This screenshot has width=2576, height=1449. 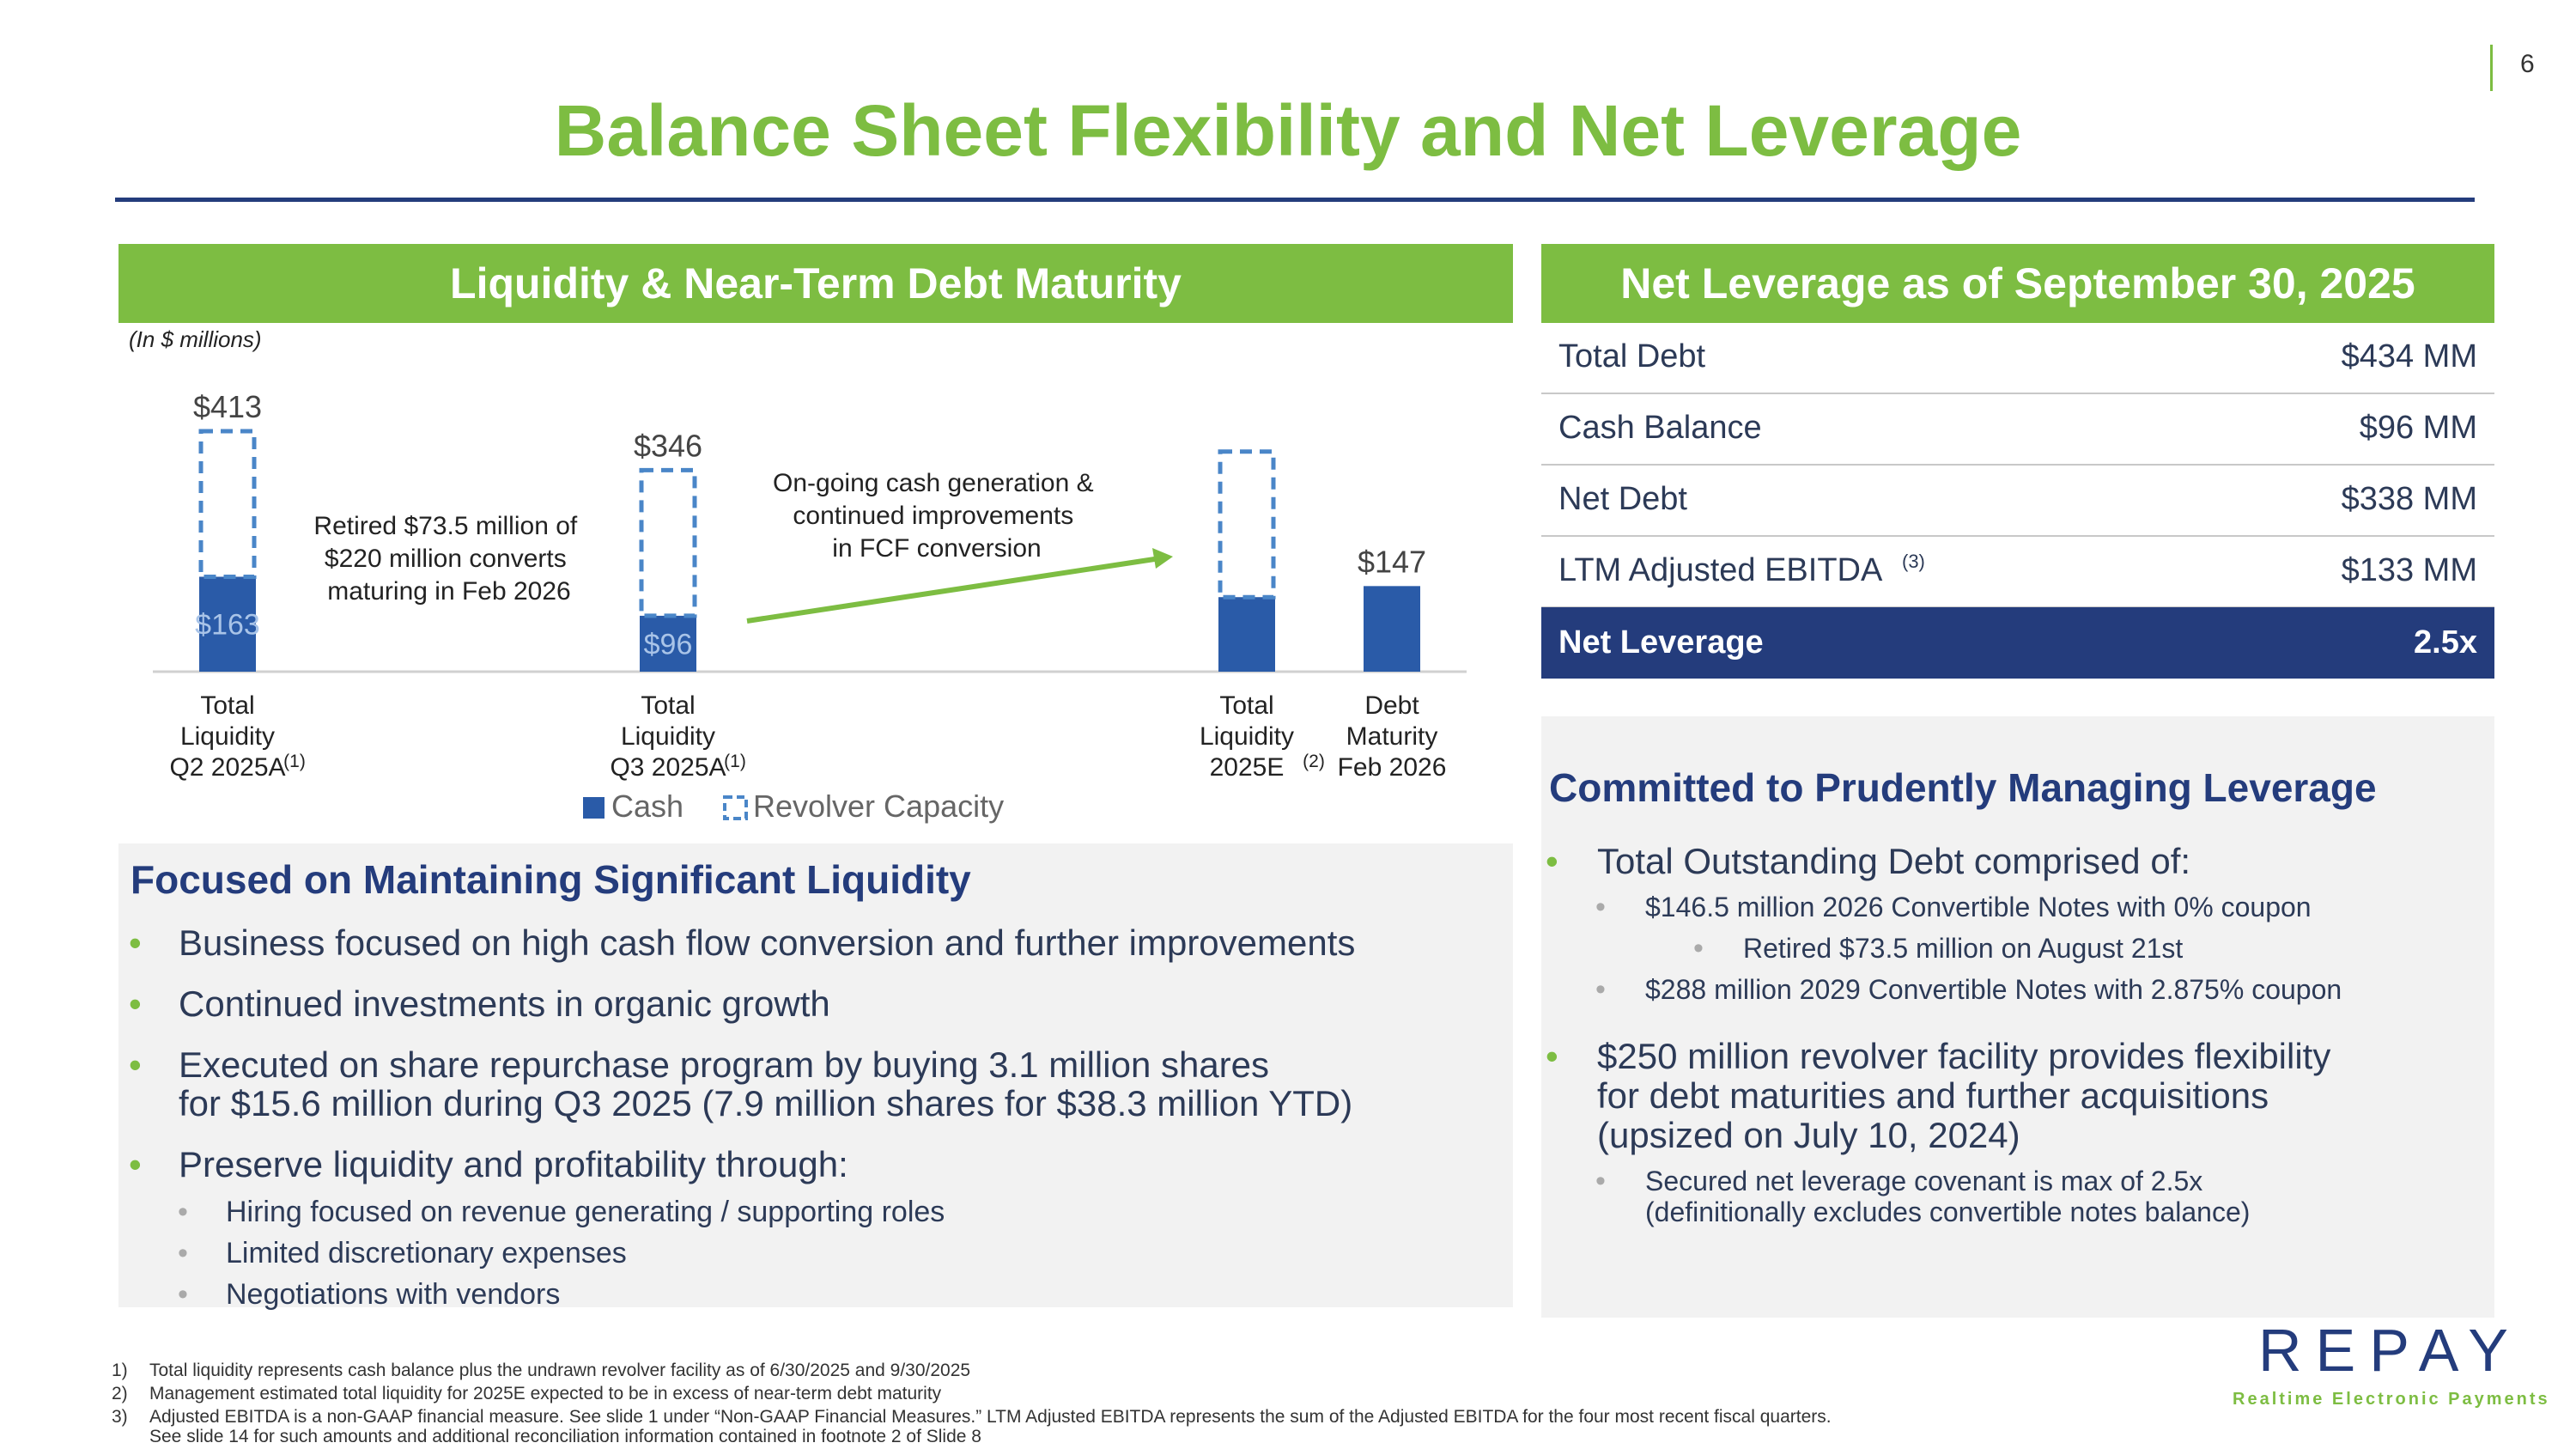 What do you see at coordinates (2018, 643) in the screenshot?
I see `net-leverage-row: Net Leverage 2.5x` at bounding box center [2018, 643].